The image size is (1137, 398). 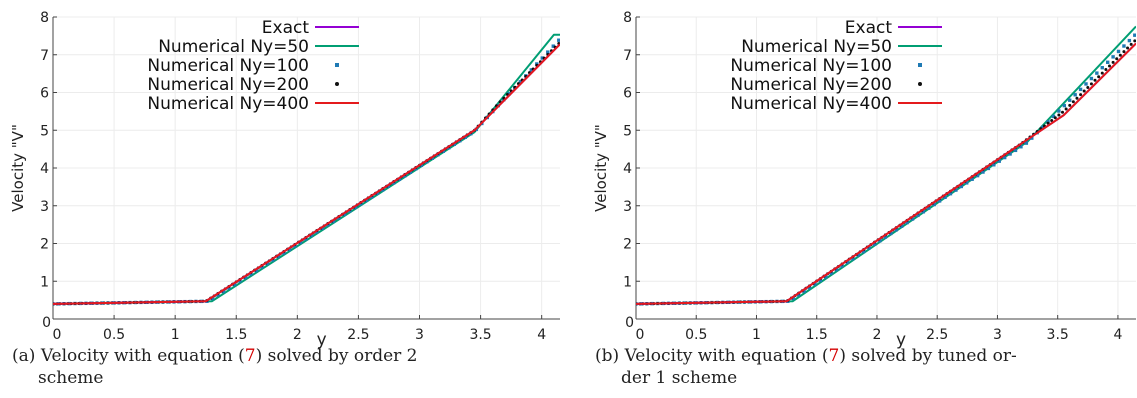 What do you see at coordinates (175, 335) in the screenshot?
I see `x-tick-label: 1` at bounding box center [175, 335].